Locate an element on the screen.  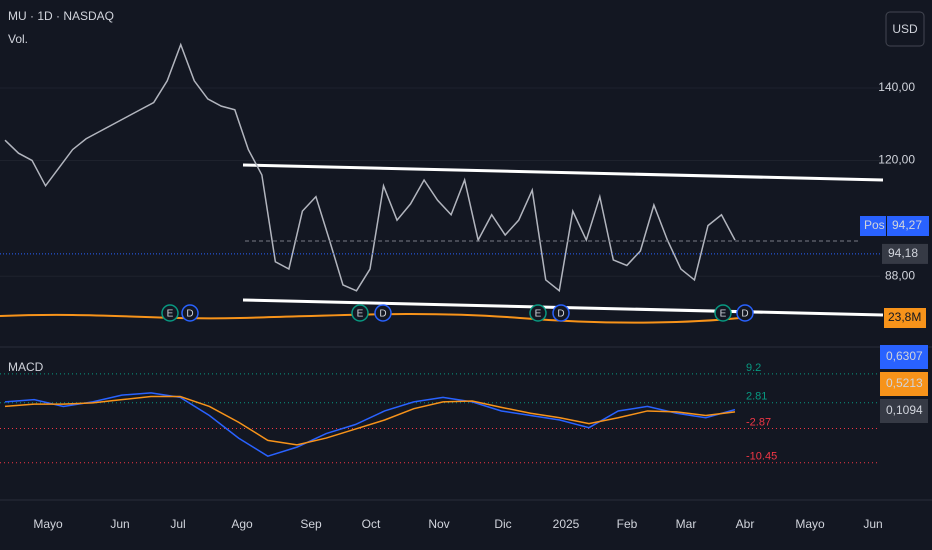
time-label: 2025 is located at coordinates (566, 524).